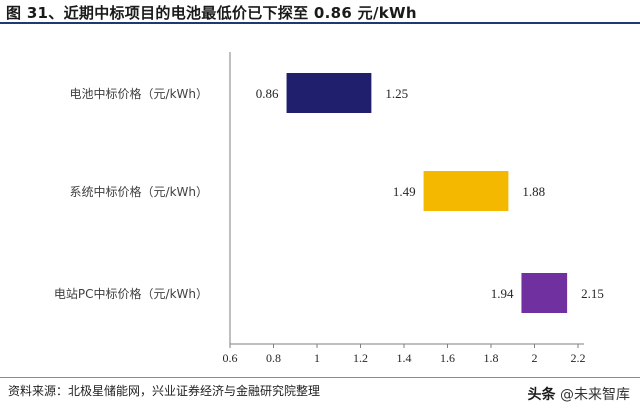  What do you see at coordinates (267, 93) in the screenshot?
I see `low-value-label: 0.86` at bounding box center [267, 93].